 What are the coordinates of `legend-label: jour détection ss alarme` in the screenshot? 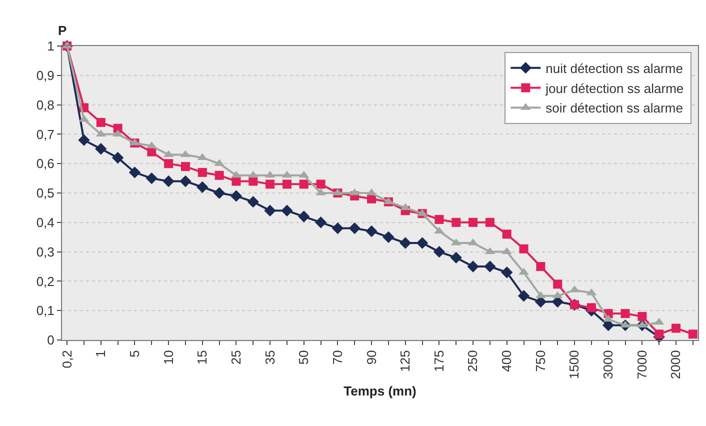 It's located at (614, 88).